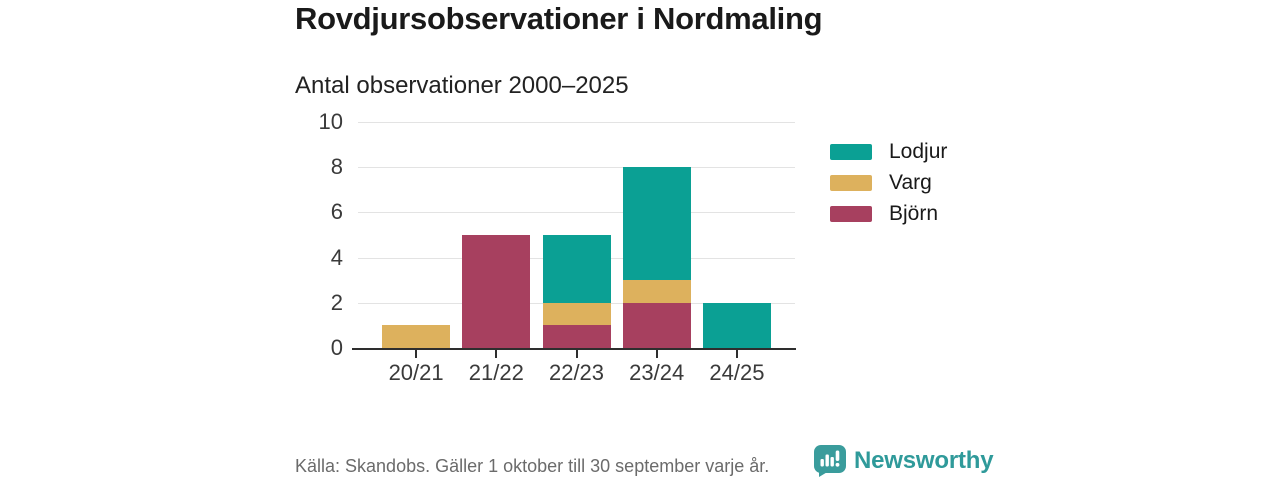  Describe the element at coordinates (924, 460) in the screenshot. I see `brand-name: Newsworthy` at that location.